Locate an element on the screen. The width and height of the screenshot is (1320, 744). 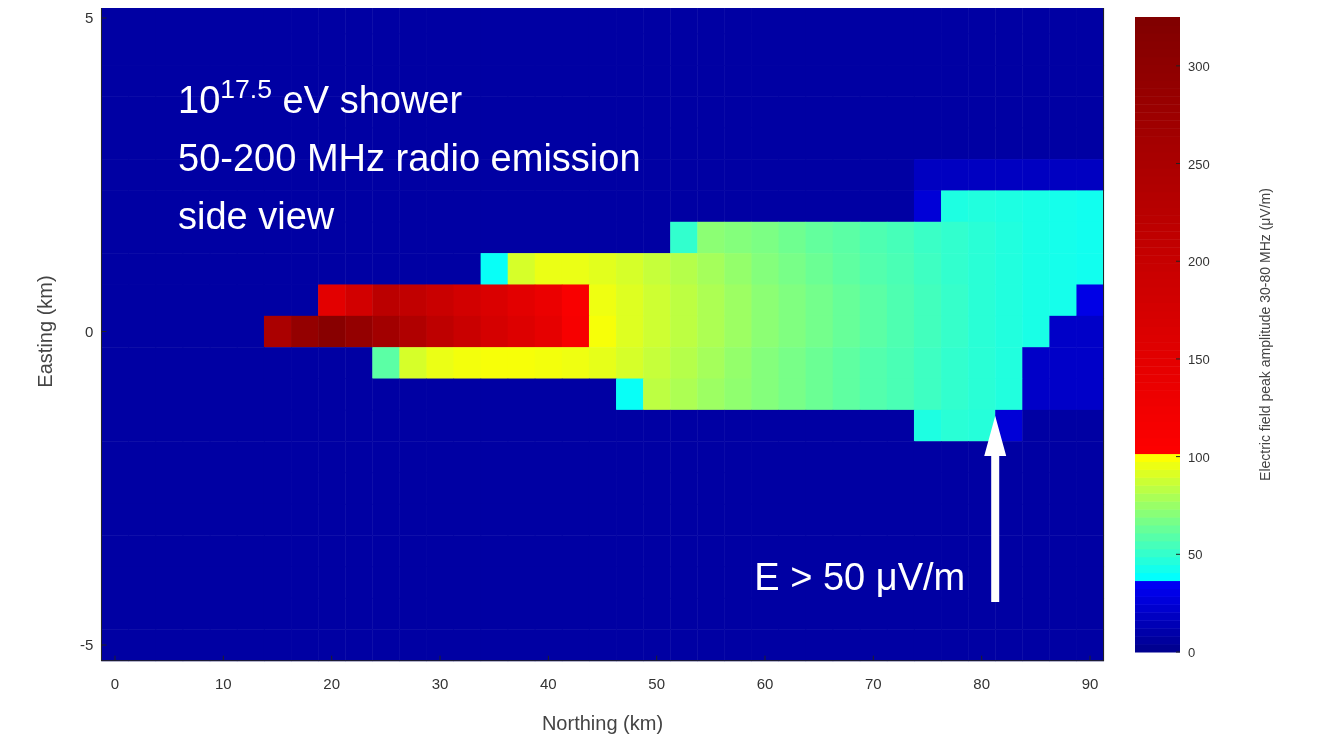
x-axis-title: Northing (km) is located at coordinates (602, 723).